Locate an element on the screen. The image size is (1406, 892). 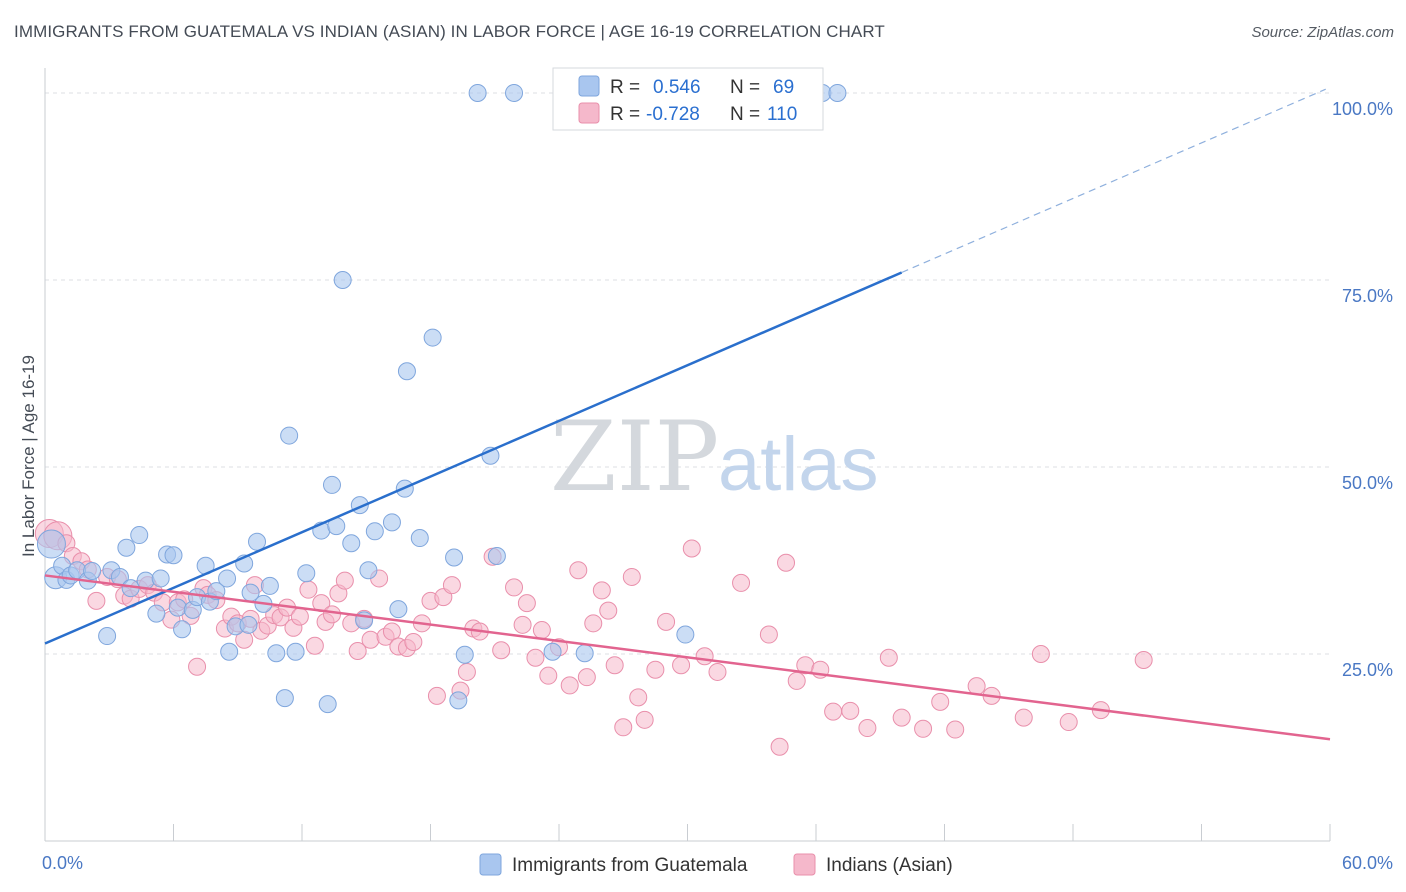
x-tick-labels: 0.0% 60.0% is located at coordinates (717, 863).